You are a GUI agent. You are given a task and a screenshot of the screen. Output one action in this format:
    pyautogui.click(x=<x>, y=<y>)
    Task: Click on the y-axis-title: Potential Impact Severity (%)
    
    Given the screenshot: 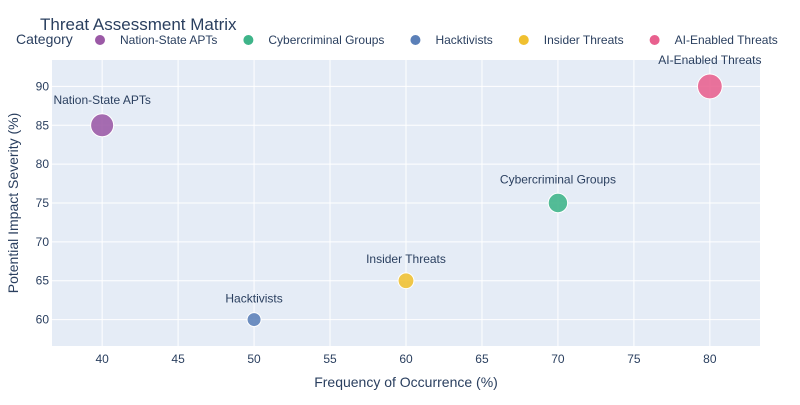 What is the action you would take?
    pyautogui.click(x=13, y=203)
    